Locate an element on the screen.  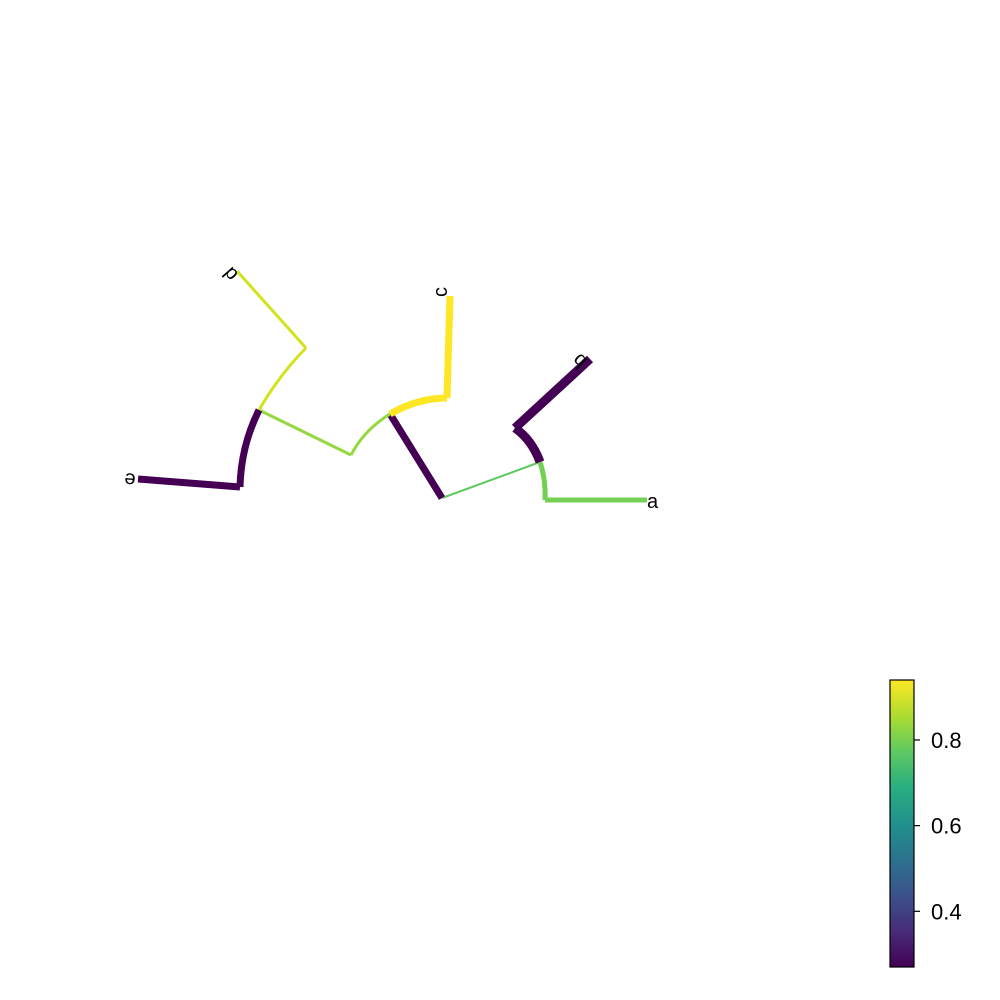
branch-d-arc is located at coordinates (282, 378).